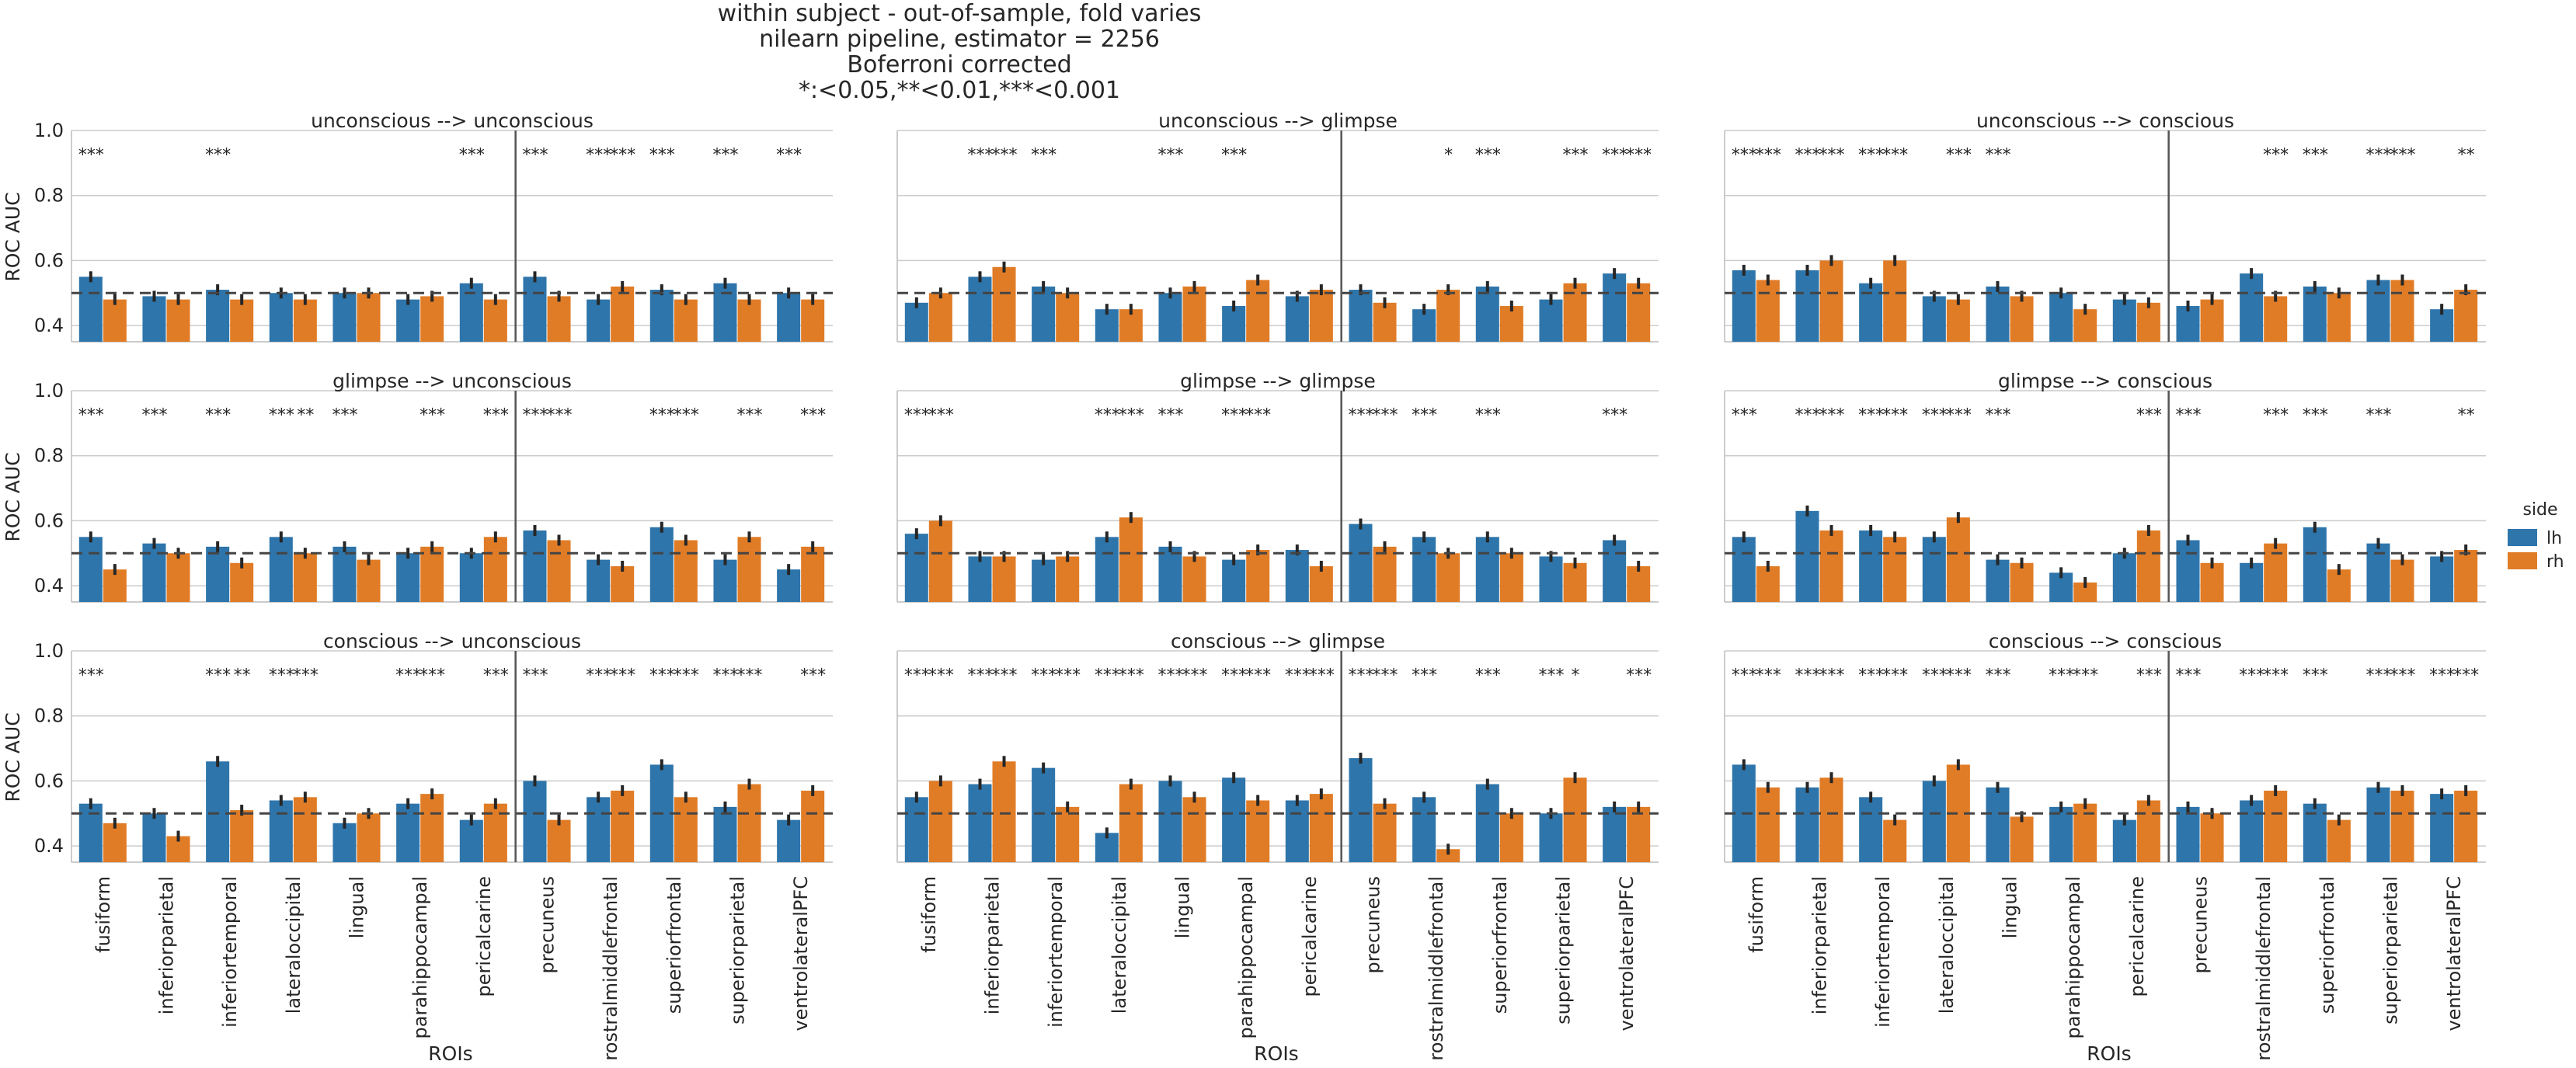 The image size is (2576, 1068). I want to click on sig-stars-rh-rostralmiddlefrontal: ***, so click(2276, 415).